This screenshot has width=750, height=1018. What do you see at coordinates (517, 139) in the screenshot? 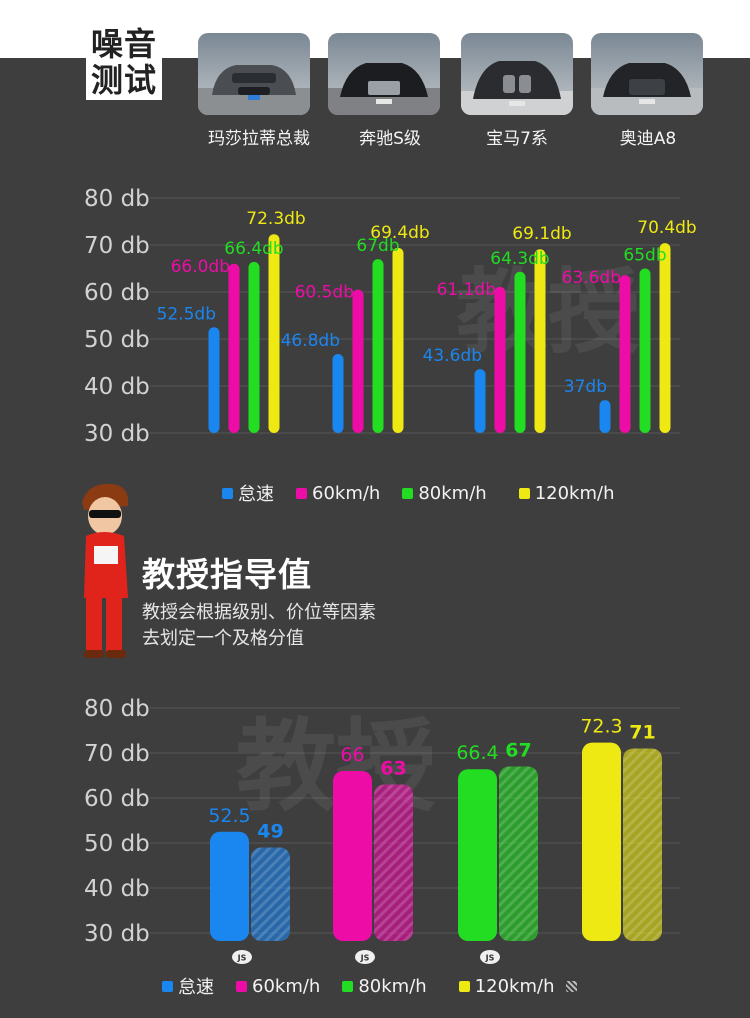
I see `car-label-bmw: 宝马7系` at bounding box center [517, 139].